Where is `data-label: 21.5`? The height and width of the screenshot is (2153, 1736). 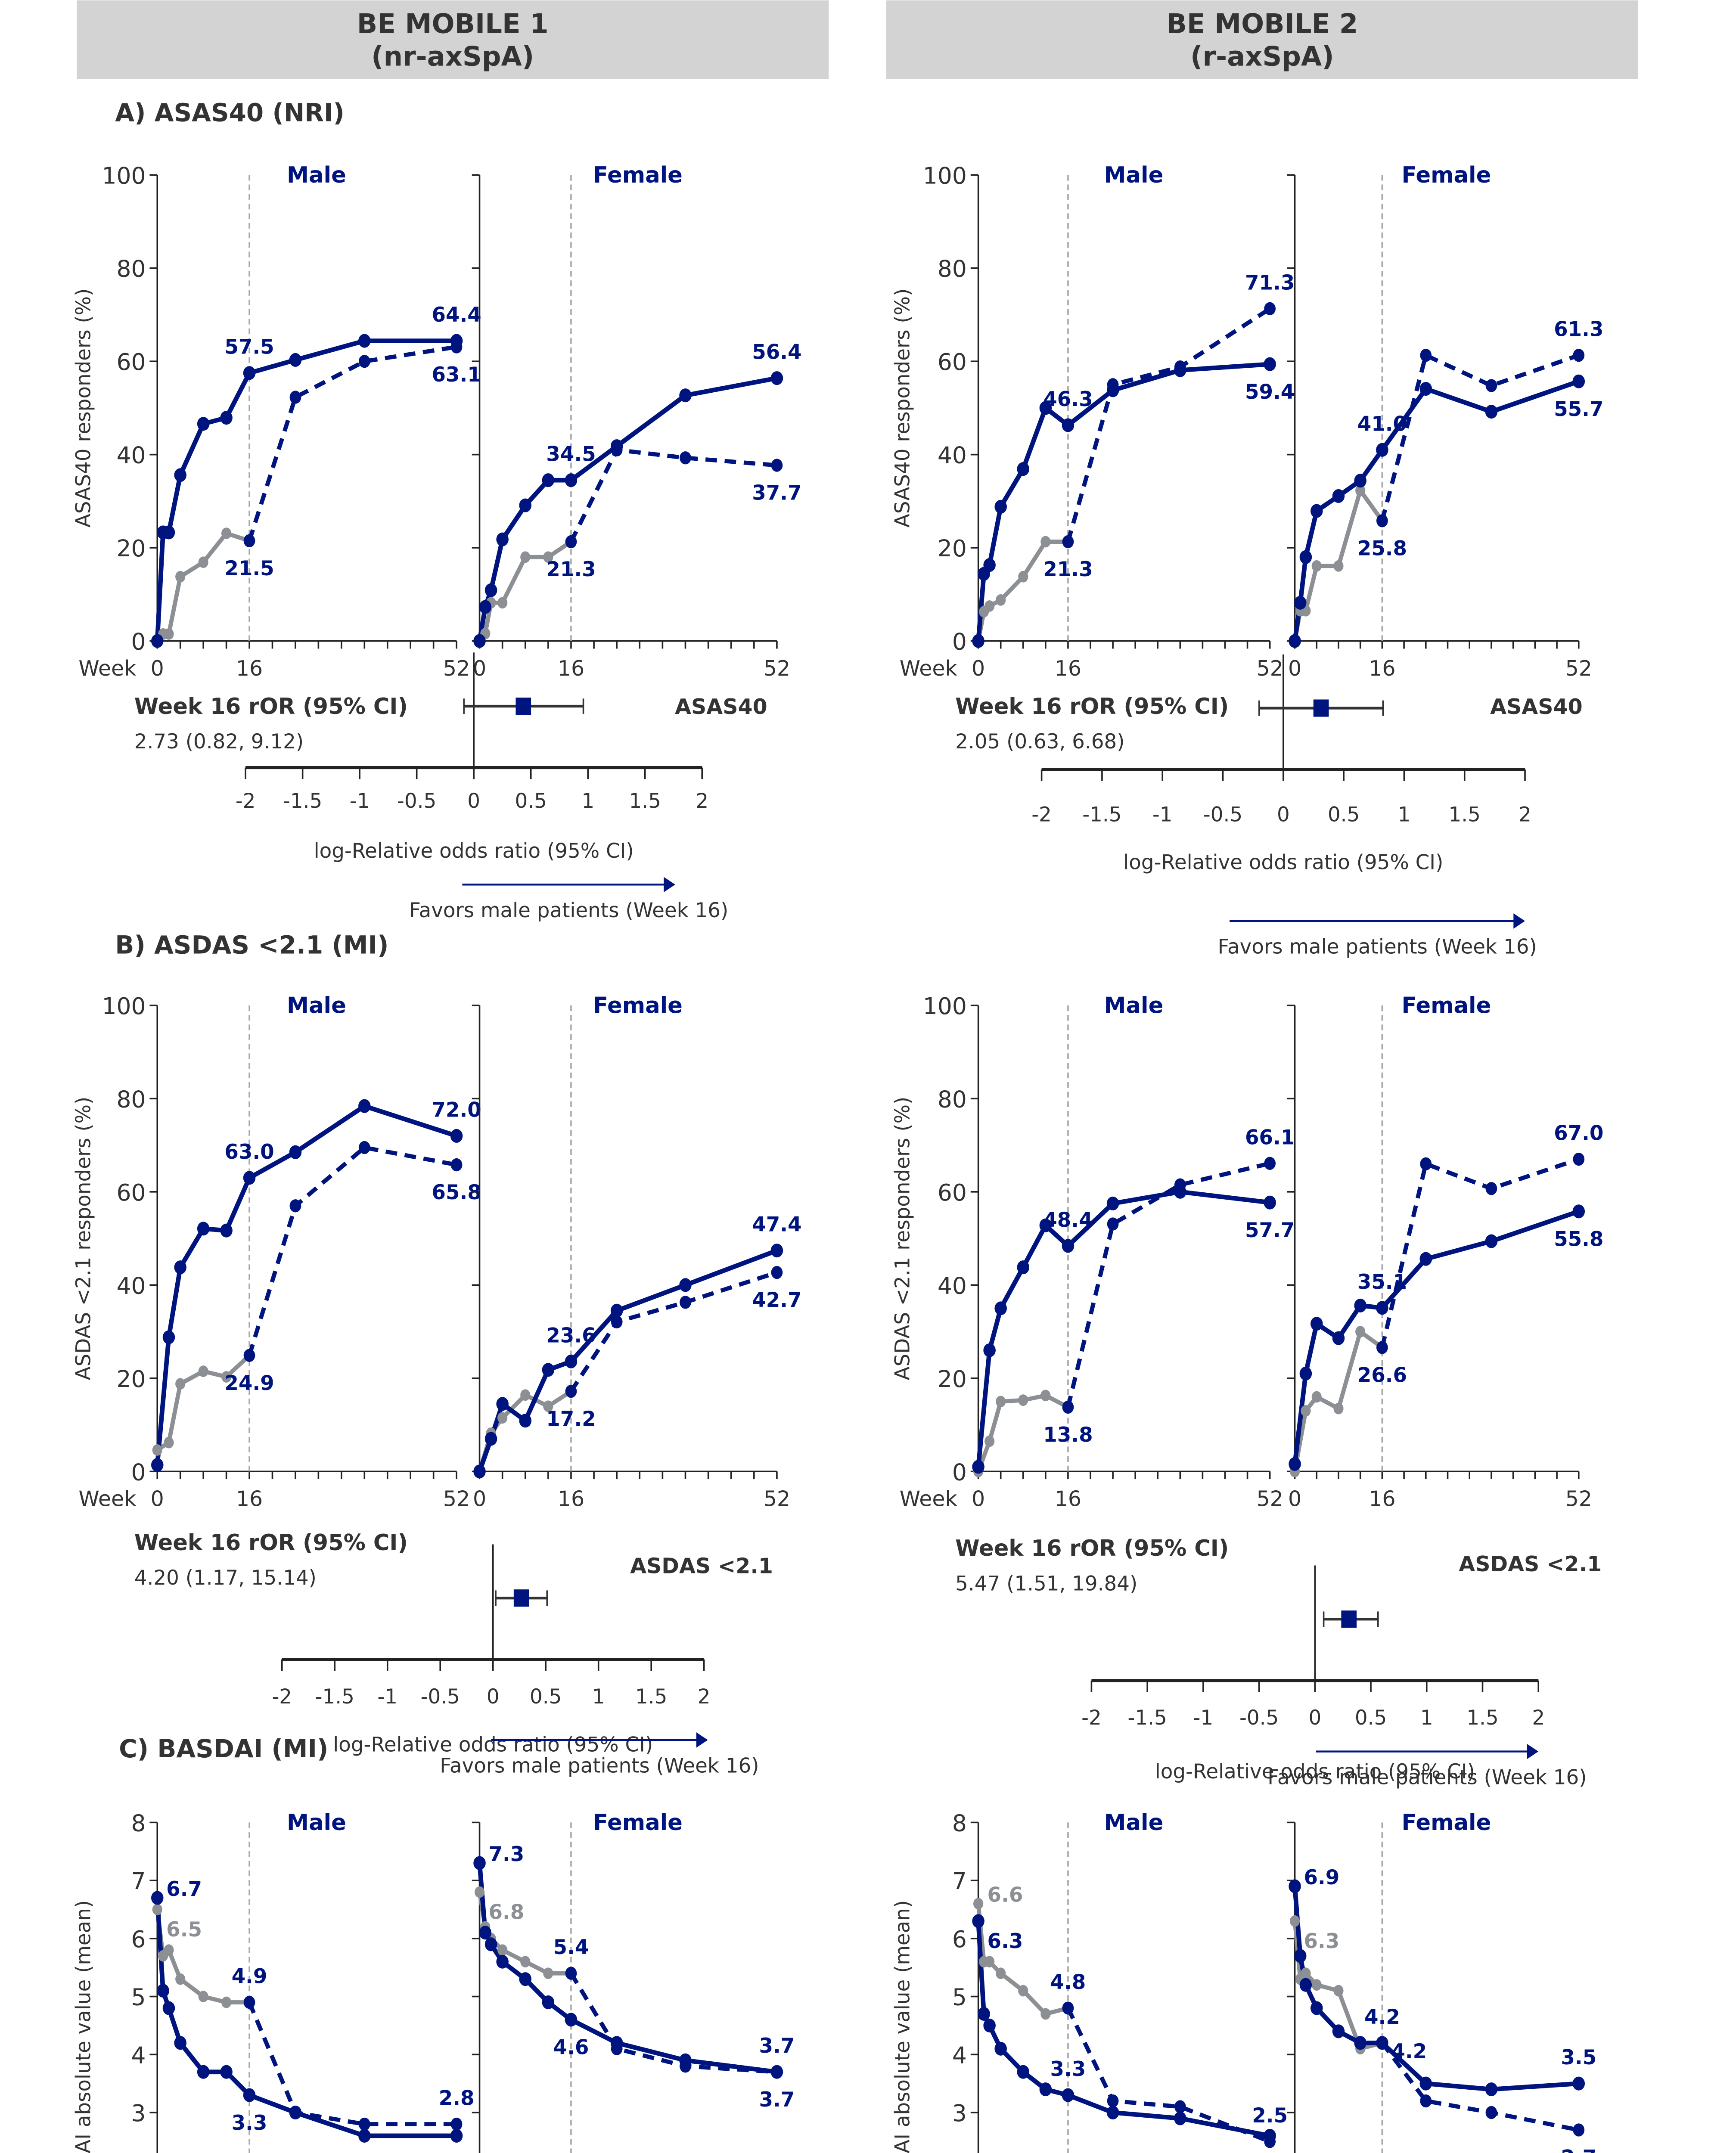 data-label: 21.5 is located at coordinates (249, 568).